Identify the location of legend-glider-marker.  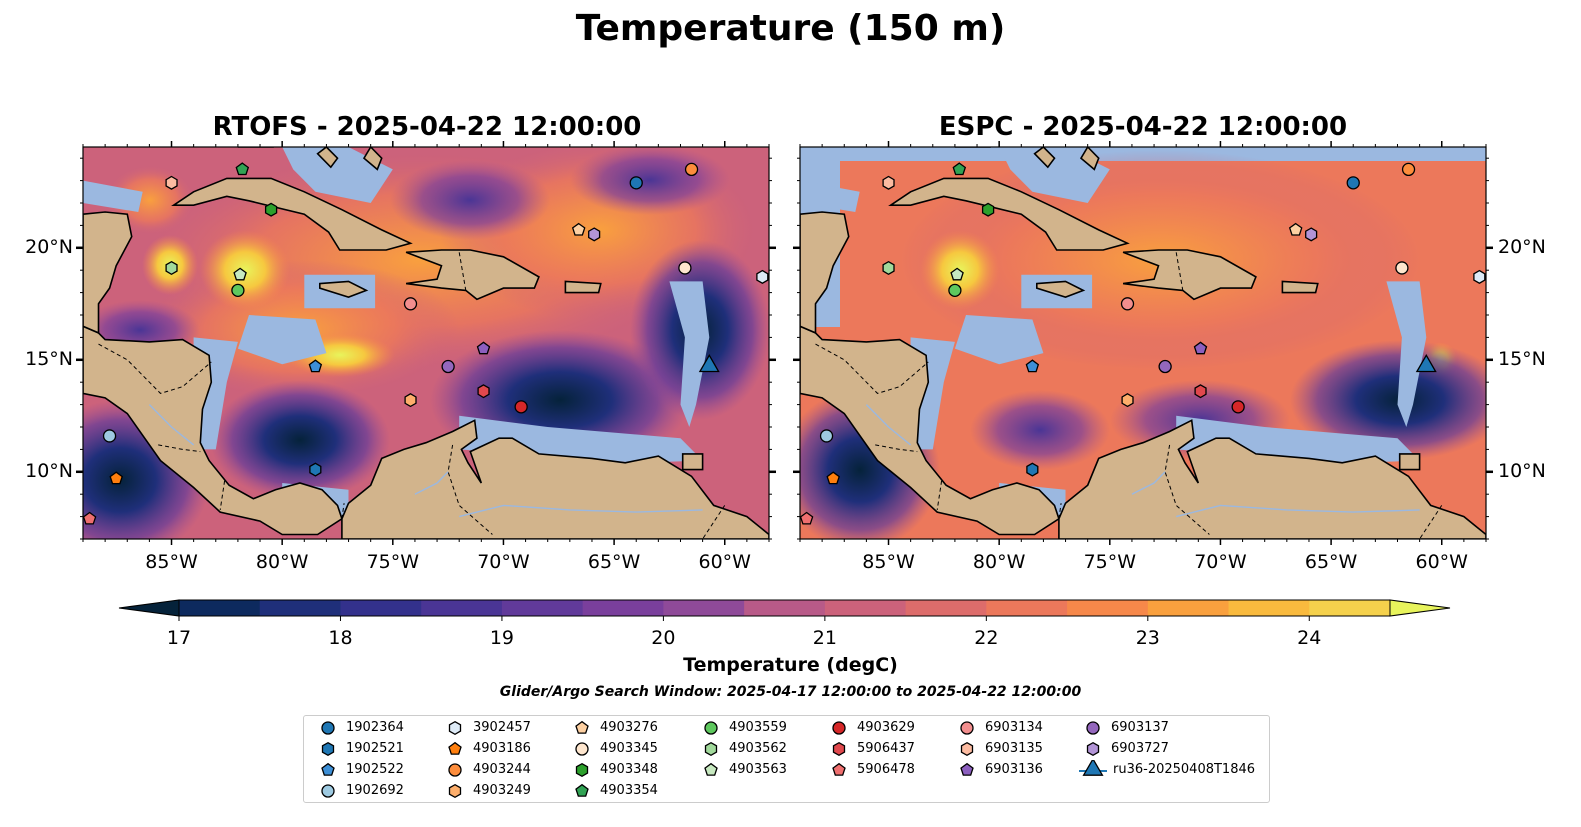
(1093, 768).